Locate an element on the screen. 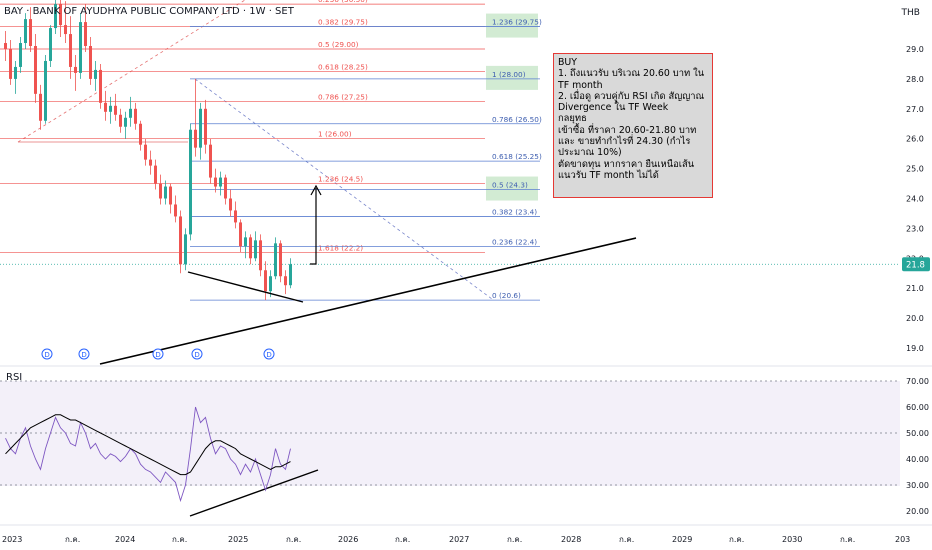  fib-level-blue-label: 0 (20.6) is located at coordinates (506, 295).